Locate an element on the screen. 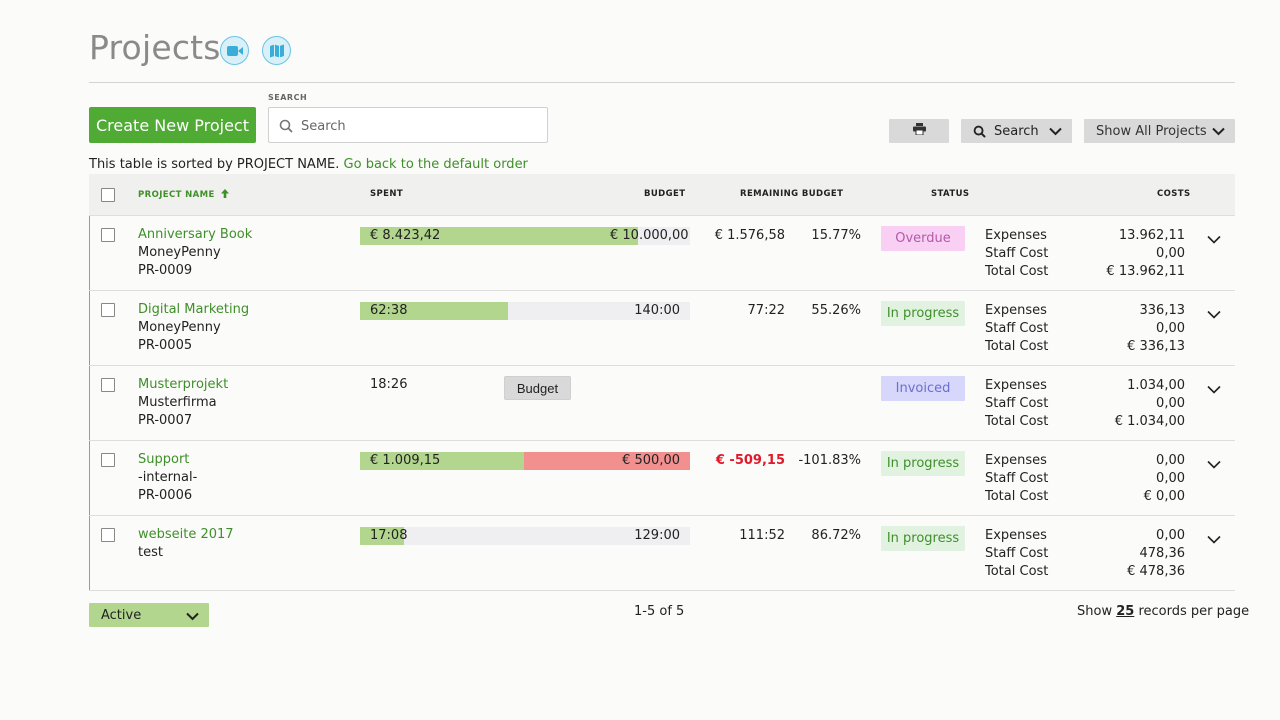  search-input is located at coordinates (421, 126).